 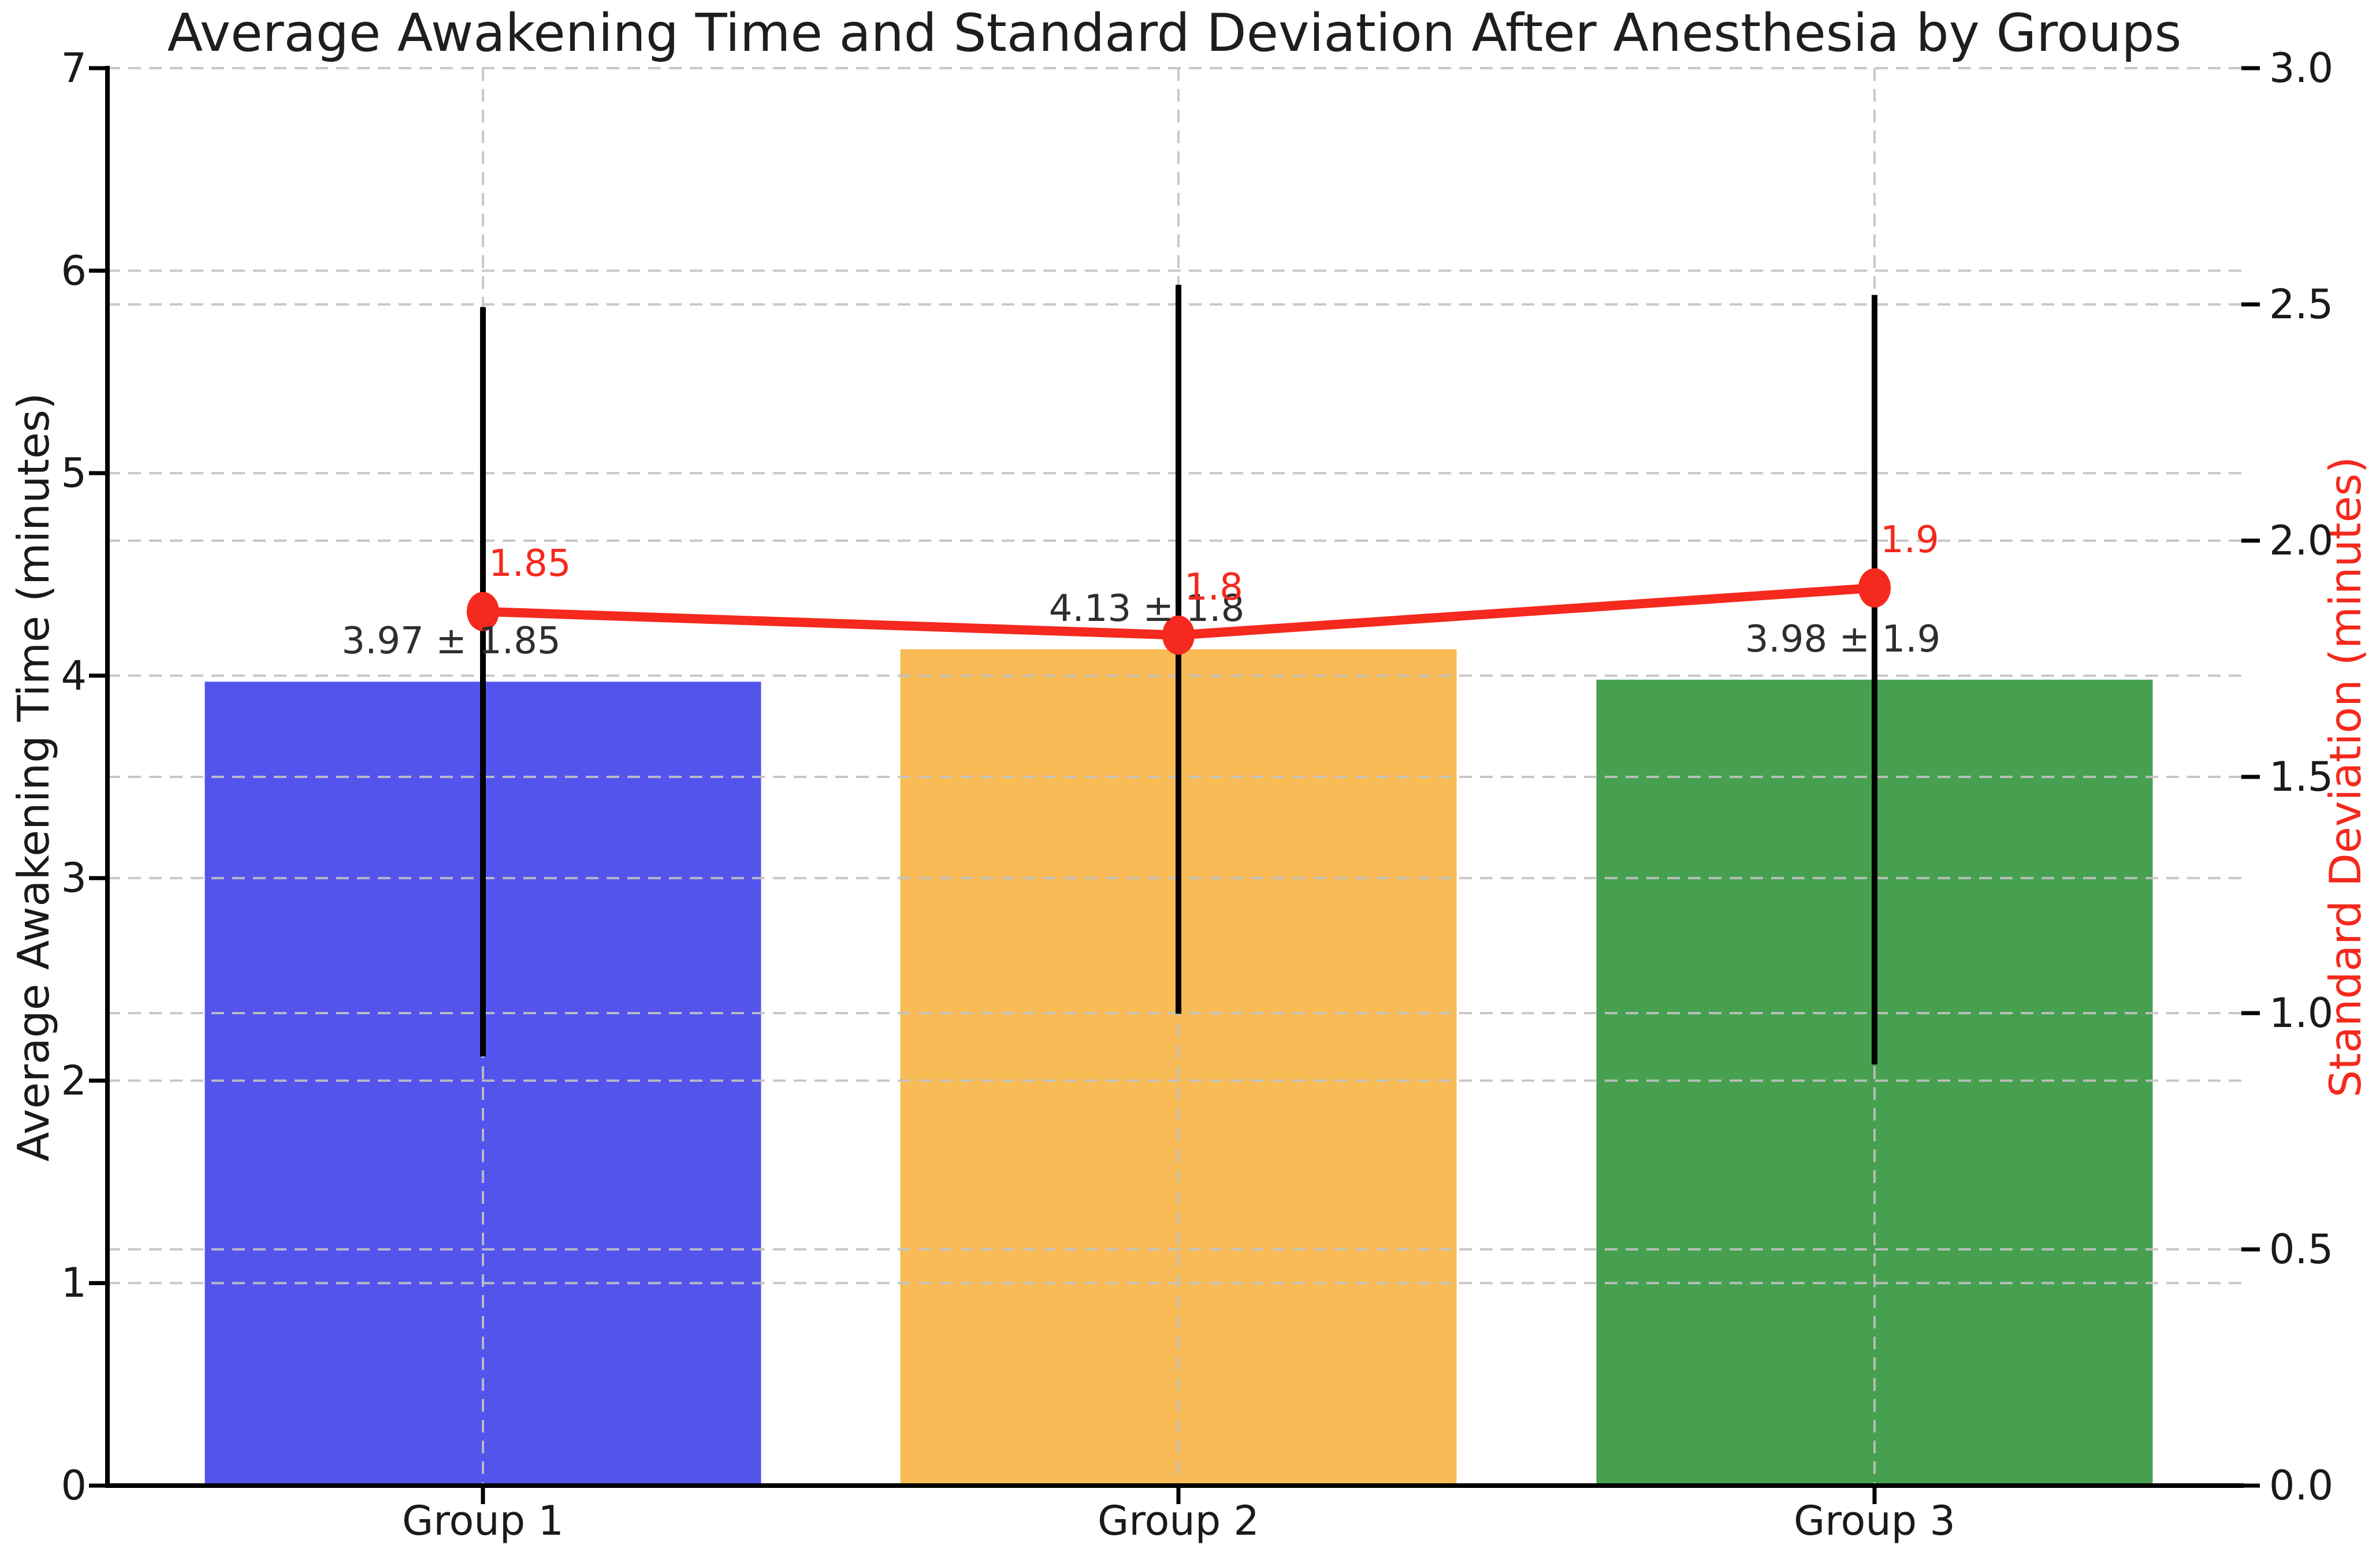 What do you see at coordinates (74, 271) in the screenshot?
I see `y-left-tick-label: 6` at bounding box center [74, 271].